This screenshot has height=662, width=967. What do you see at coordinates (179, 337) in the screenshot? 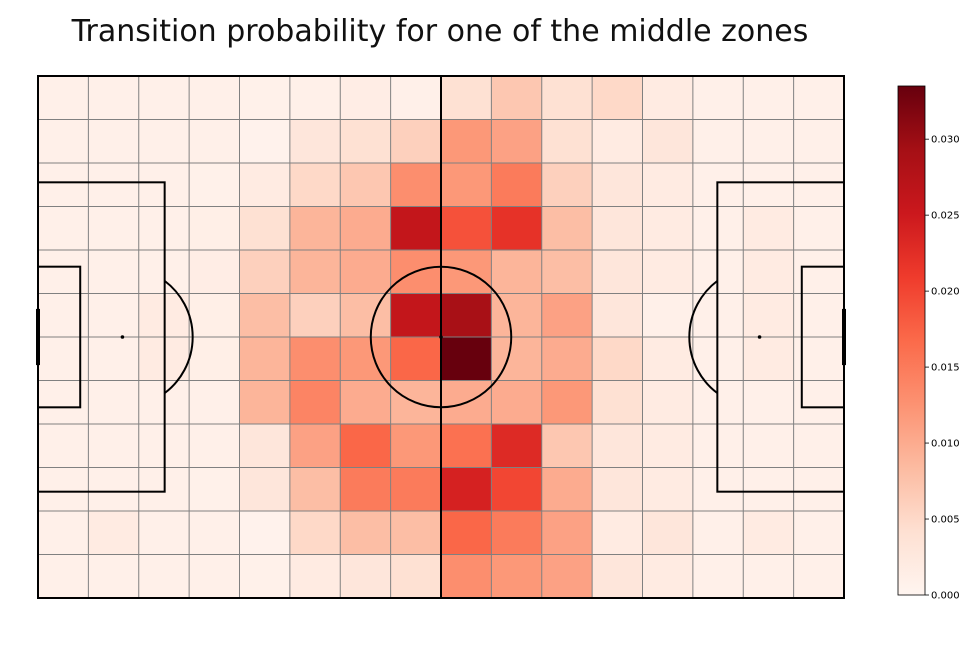
I see `penalty-arc-left` at bounding box center [179, 337].